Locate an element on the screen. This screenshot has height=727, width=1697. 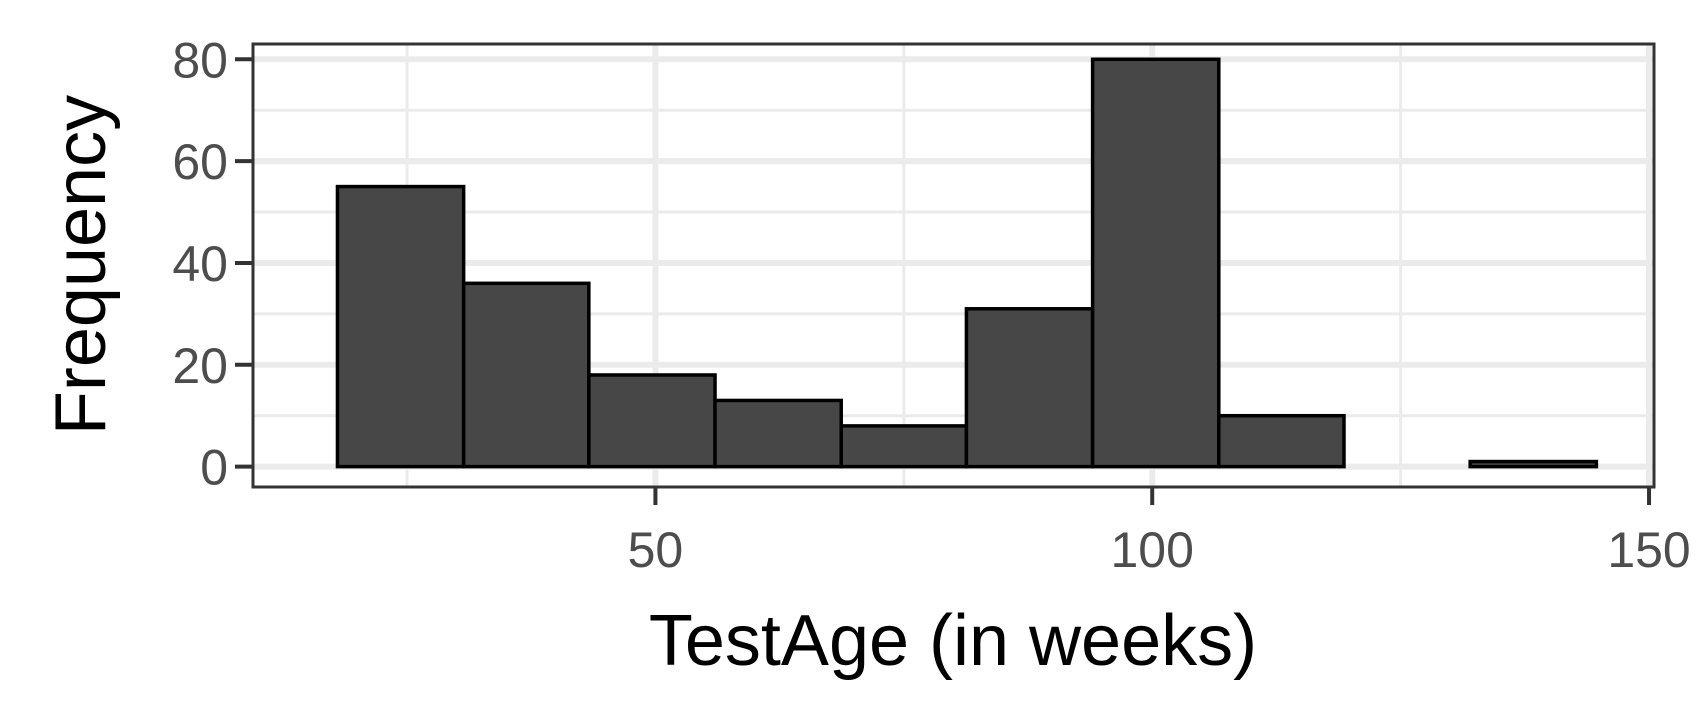
y-tick-label: 0 is located at coordinates (214, 468).